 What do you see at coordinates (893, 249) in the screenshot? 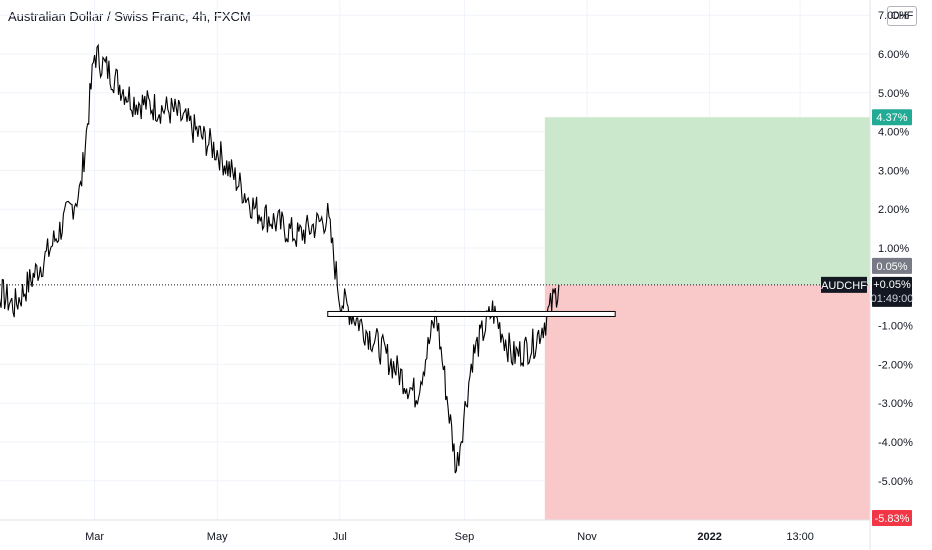
I see `y-tick-label: 1.00%` at bounding box center [893, 249].